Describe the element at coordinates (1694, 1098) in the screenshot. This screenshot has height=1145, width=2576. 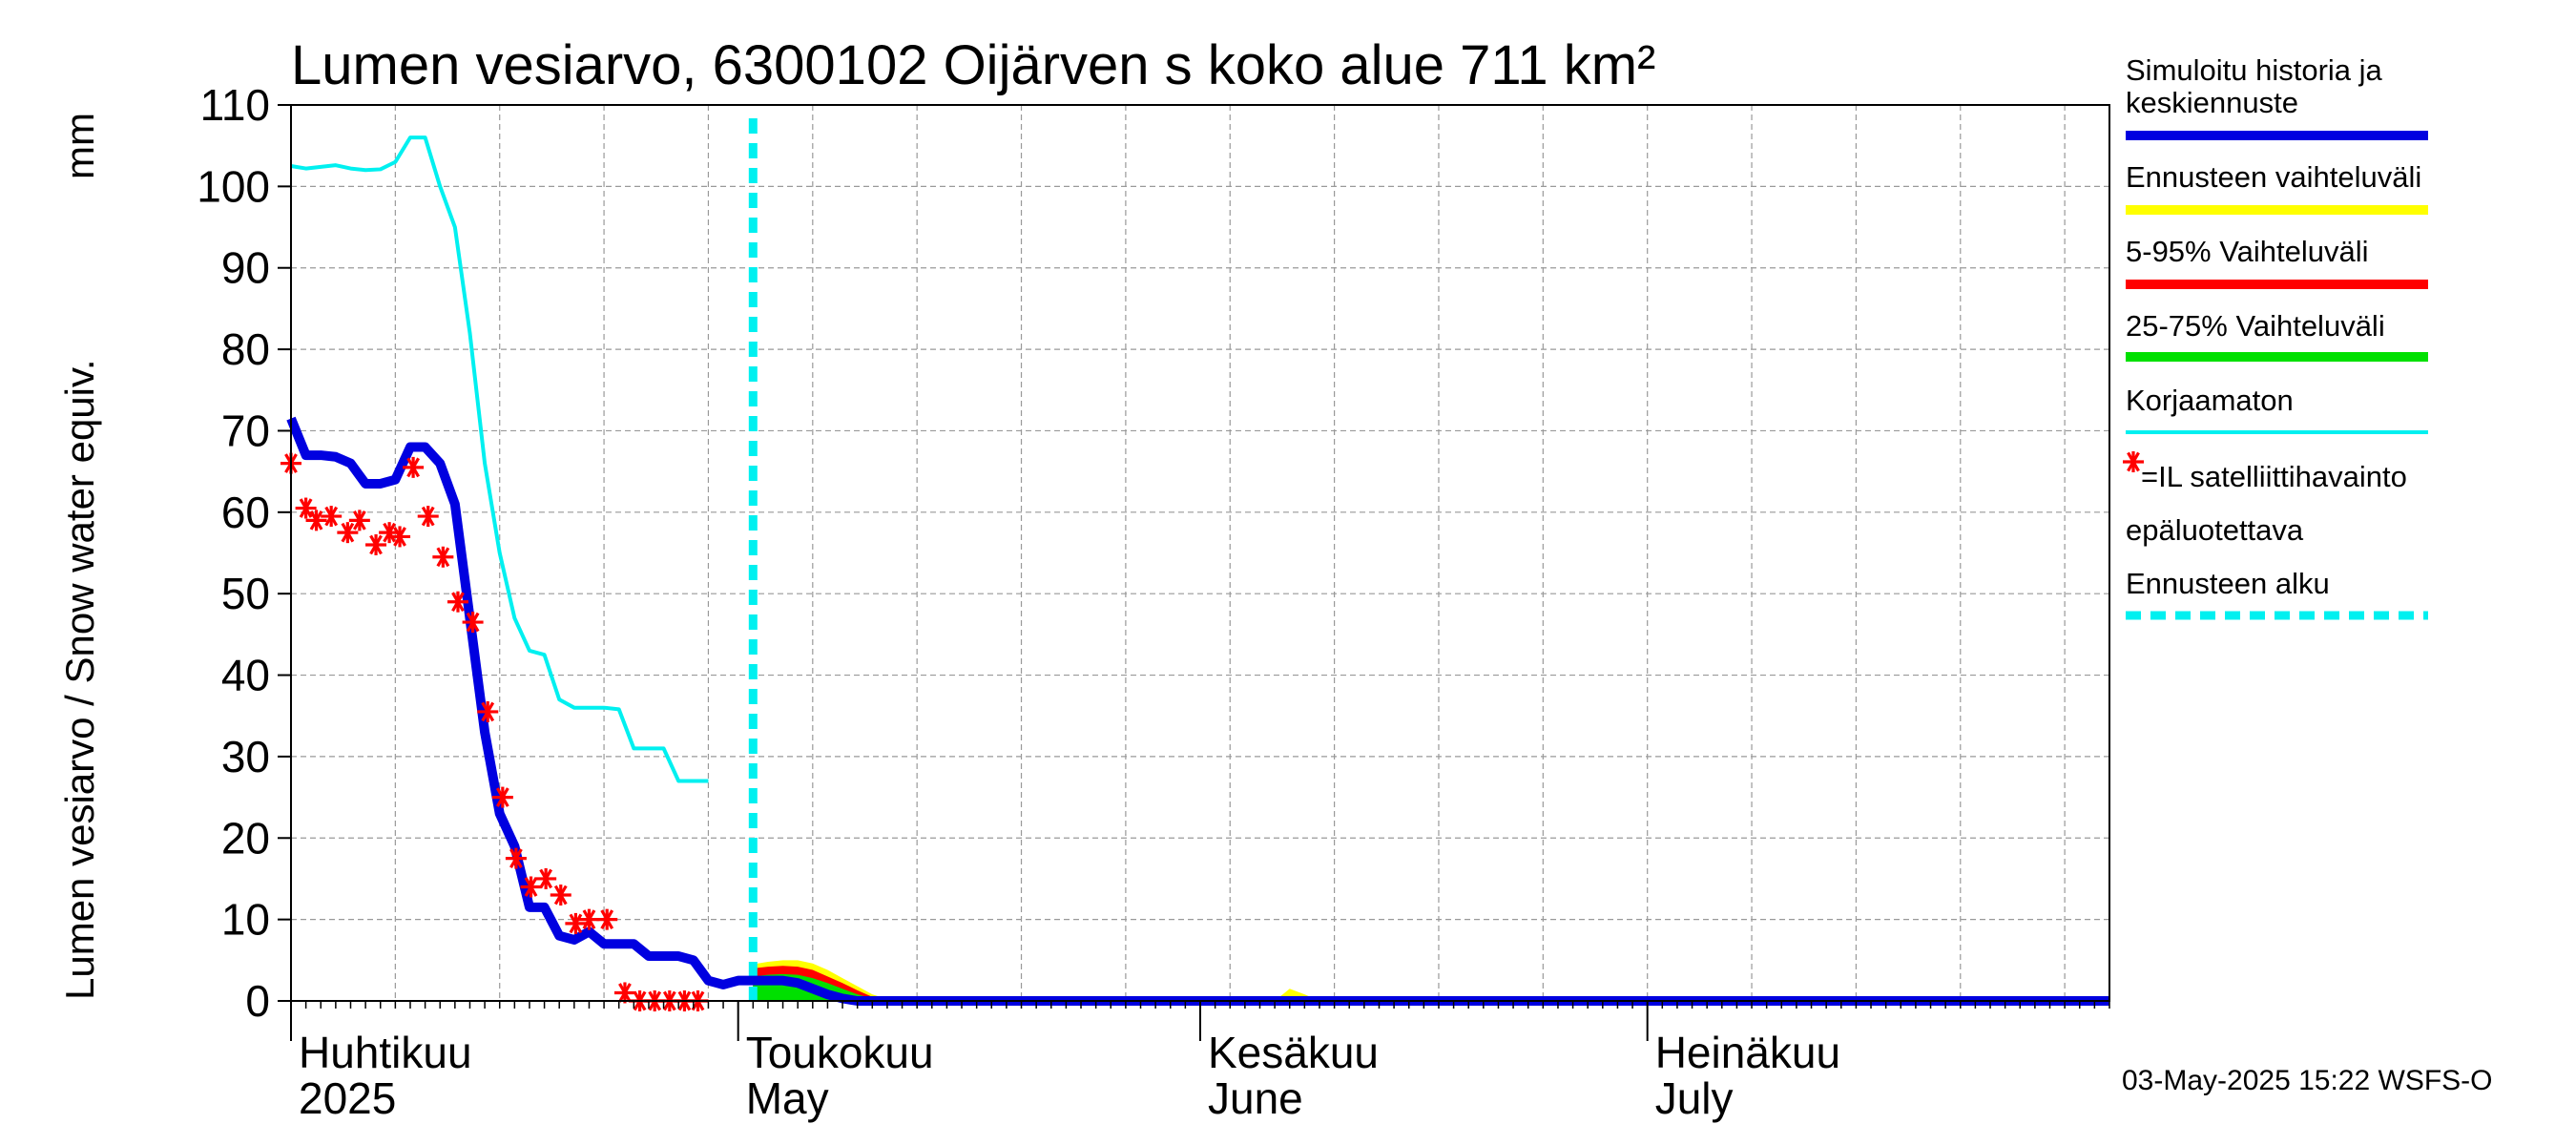
I see `x-month-label-en: July` at that location.